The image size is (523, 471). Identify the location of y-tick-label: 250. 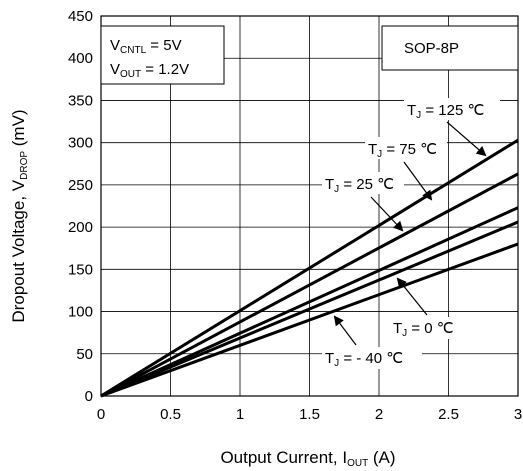
(80, 185).